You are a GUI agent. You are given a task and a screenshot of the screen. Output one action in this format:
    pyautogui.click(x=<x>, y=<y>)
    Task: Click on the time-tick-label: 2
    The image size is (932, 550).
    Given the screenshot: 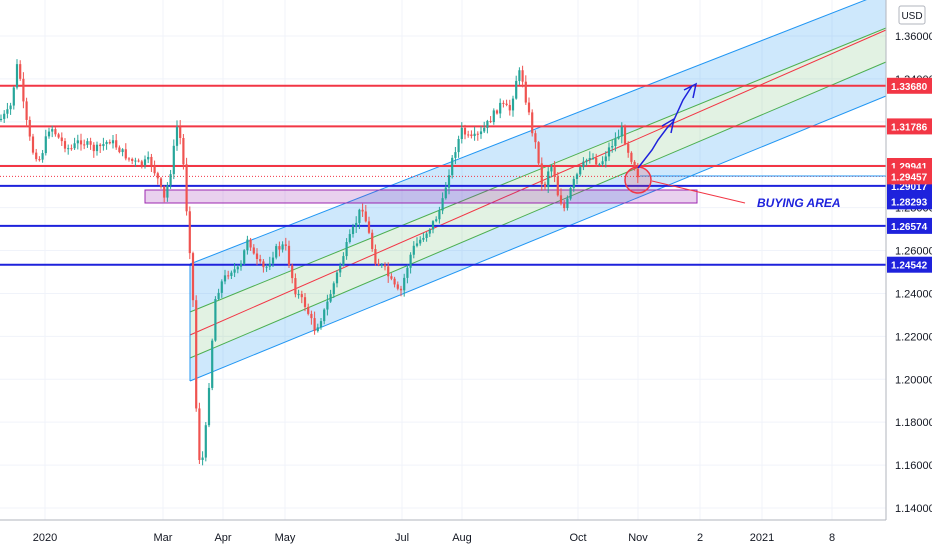 What is the action you would take?
    pyautogui.click(x=700, y=538)
    